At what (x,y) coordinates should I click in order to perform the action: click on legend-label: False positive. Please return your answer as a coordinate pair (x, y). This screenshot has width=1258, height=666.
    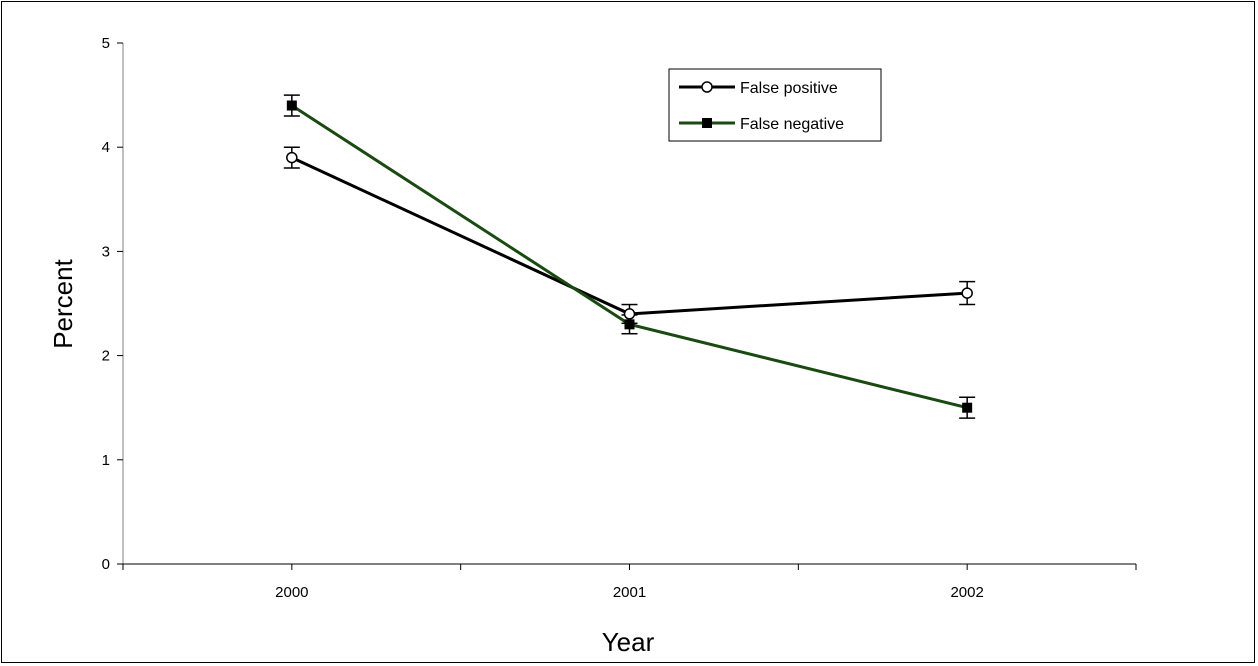
    Looking at the image, I should click on (789, 88).